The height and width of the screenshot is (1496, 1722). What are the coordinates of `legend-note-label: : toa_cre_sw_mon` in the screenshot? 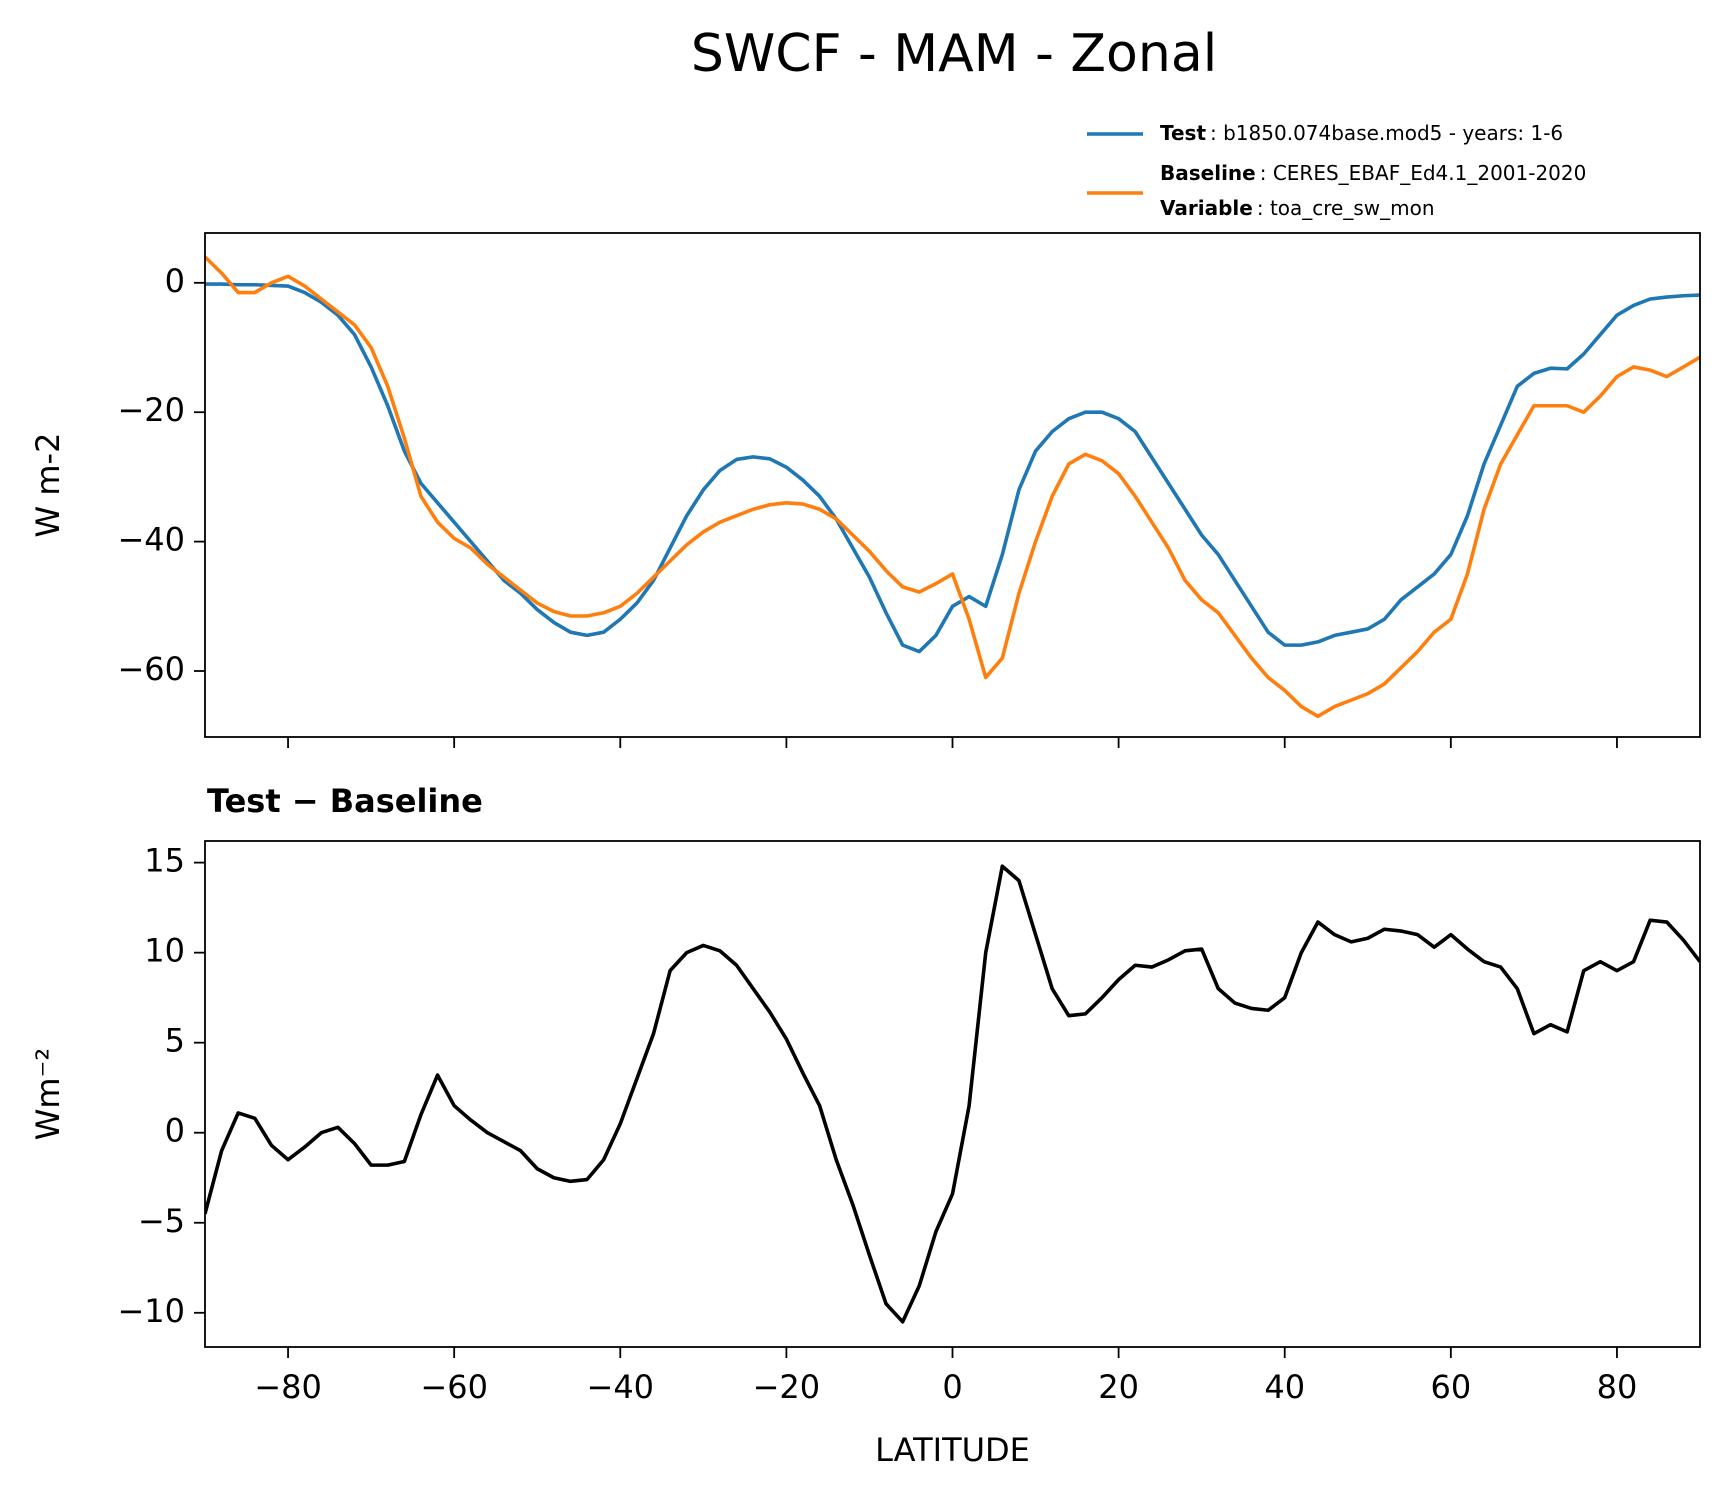 It's located at (1346, 208).